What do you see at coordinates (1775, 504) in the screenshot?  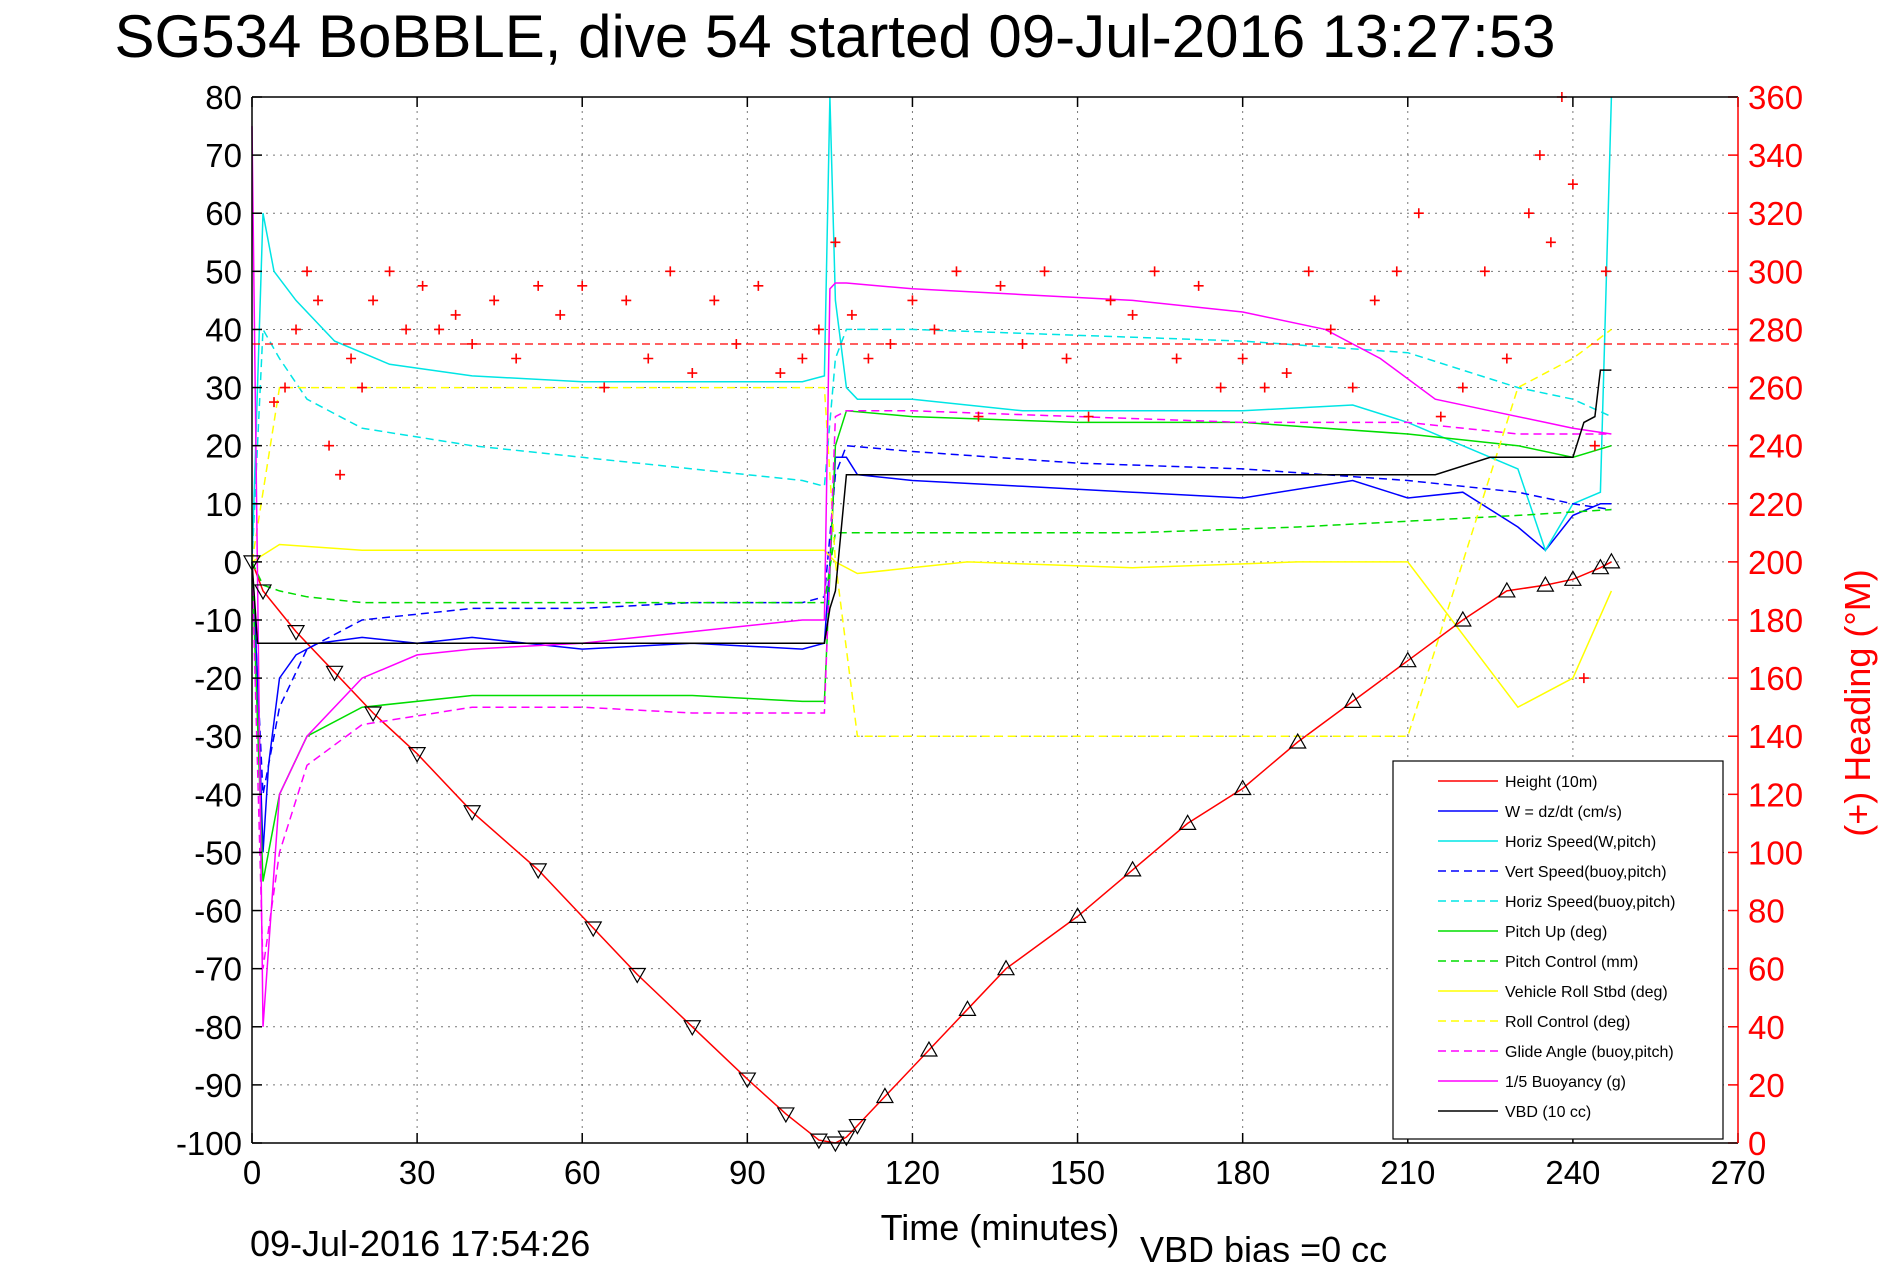 I see `y-right-tick-label: 220` at bounding box center [1775, 504].